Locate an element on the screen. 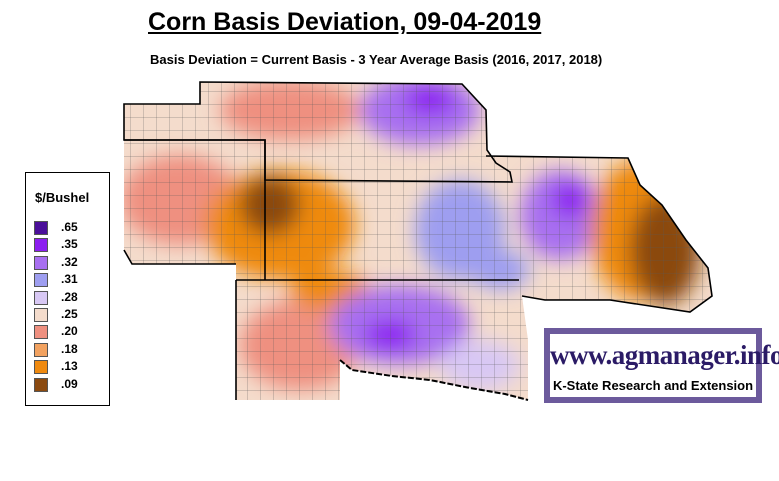  legend-item: .35 is located at coordinates (70, 245).